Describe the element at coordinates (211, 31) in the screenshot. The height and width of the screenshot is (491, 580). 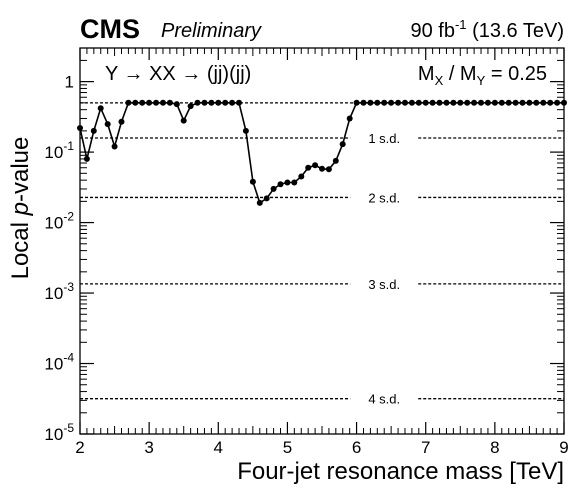
I see `status-label: Preliminary` at that location.